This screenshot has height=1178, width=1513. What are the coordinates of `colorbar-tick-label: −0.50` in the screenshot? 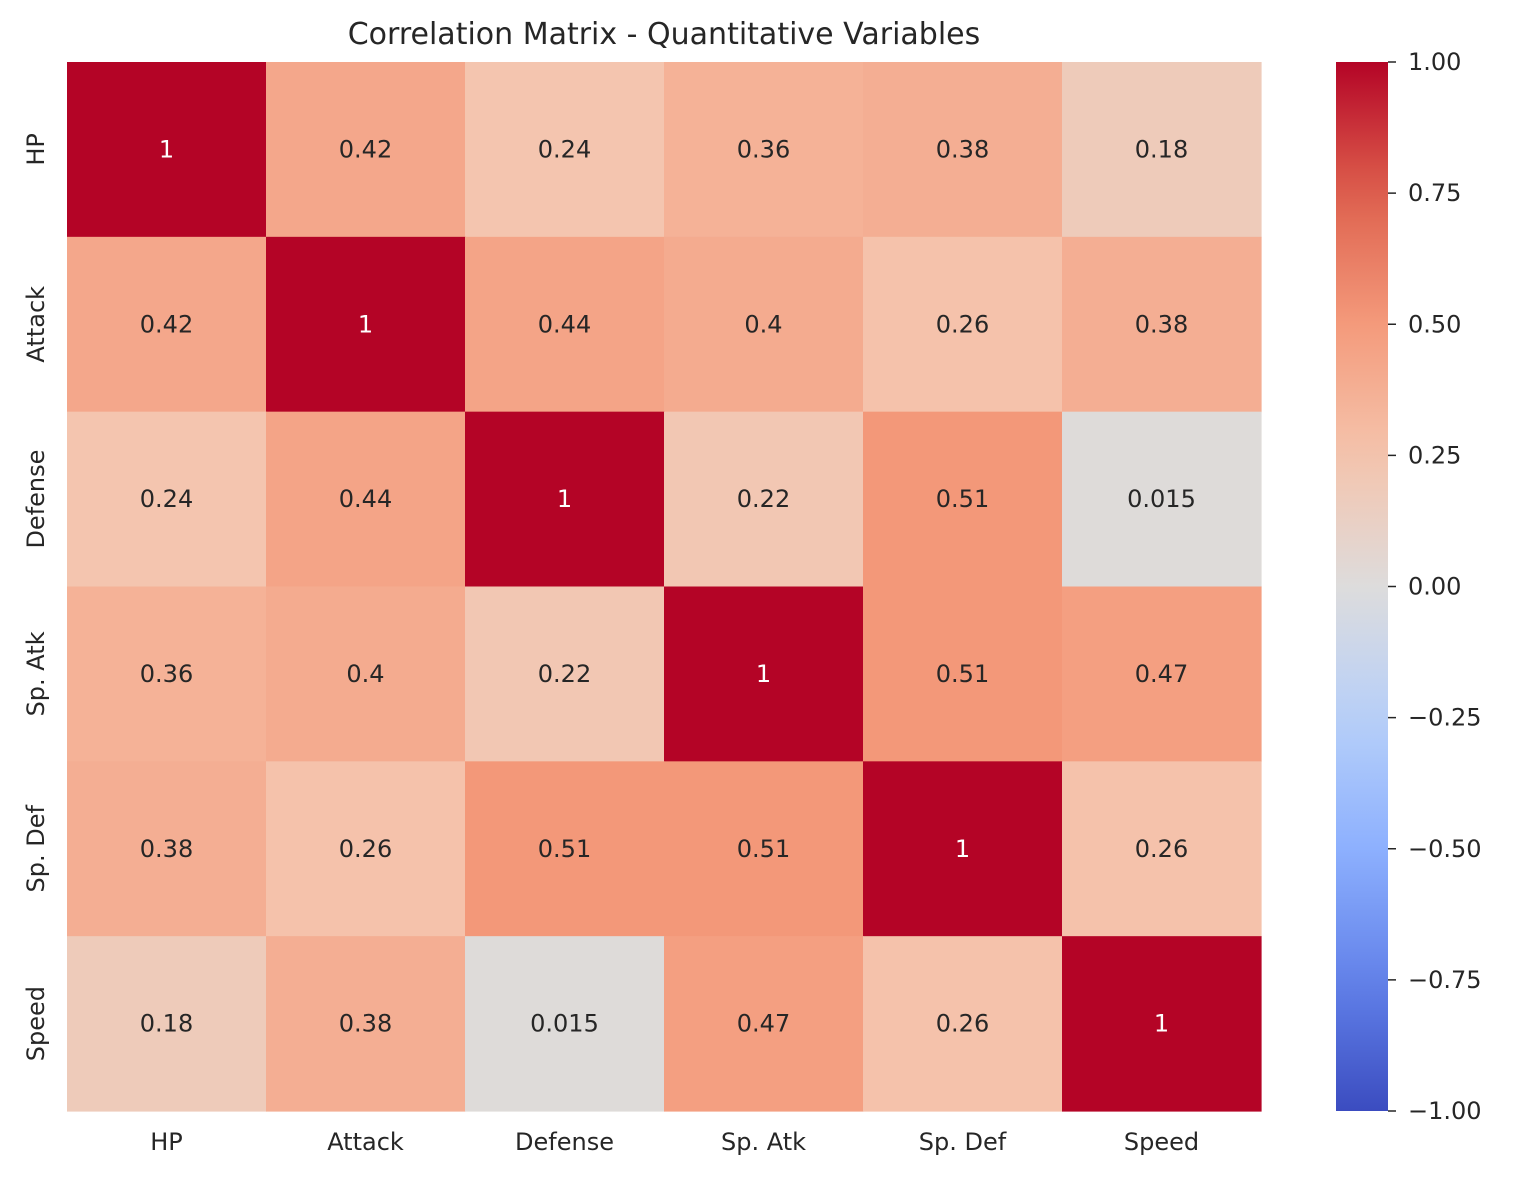 It's located at (1445, 849).